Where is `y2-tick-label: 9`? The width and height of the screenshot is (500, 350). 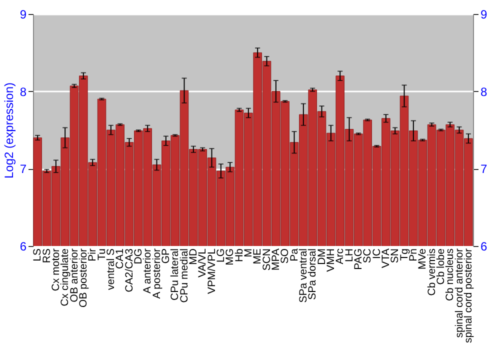
y2-tick-label: 9 is located at coordinates (484, 15).